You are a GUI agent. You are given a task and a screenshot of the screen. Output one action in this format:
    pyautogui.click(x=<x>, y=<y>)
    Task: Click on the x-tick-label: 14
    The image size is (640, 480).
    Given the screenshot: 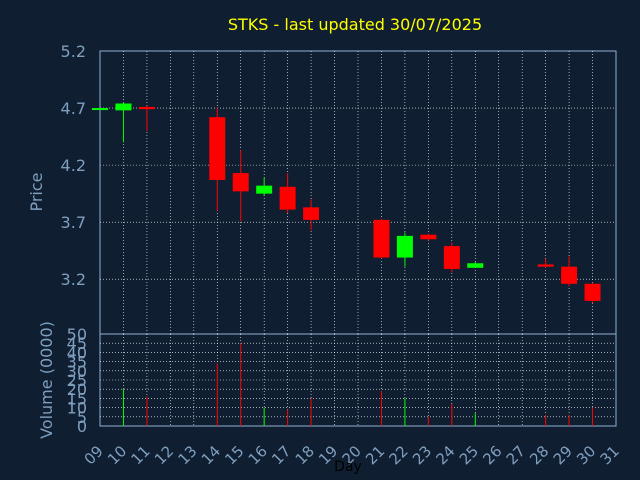 What is the action you would take?
    pyautogui.click(x=211, y=455)
    